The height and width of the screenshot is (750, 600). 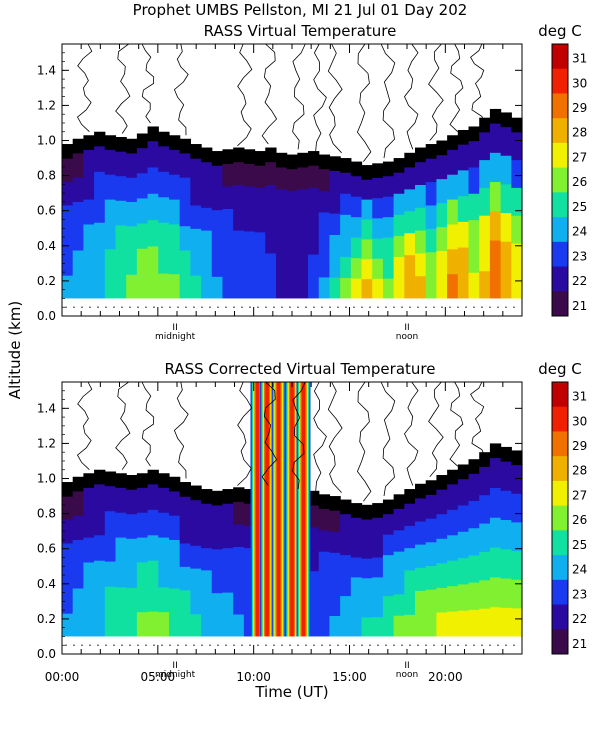 I want to click on annotation-label: noon, so click(x=407, y=337).